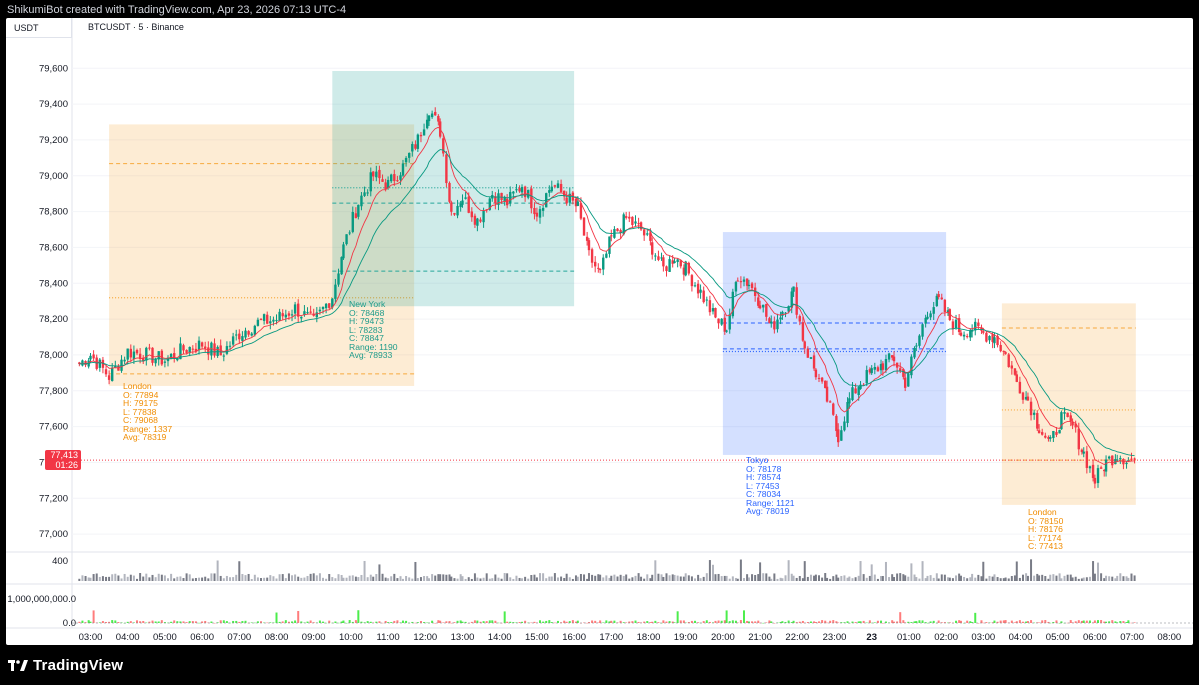 Image resolution: width=1199 pixels, height=685 pixels. I want to click on session-label-line: L: 77838, so click(140, 411).